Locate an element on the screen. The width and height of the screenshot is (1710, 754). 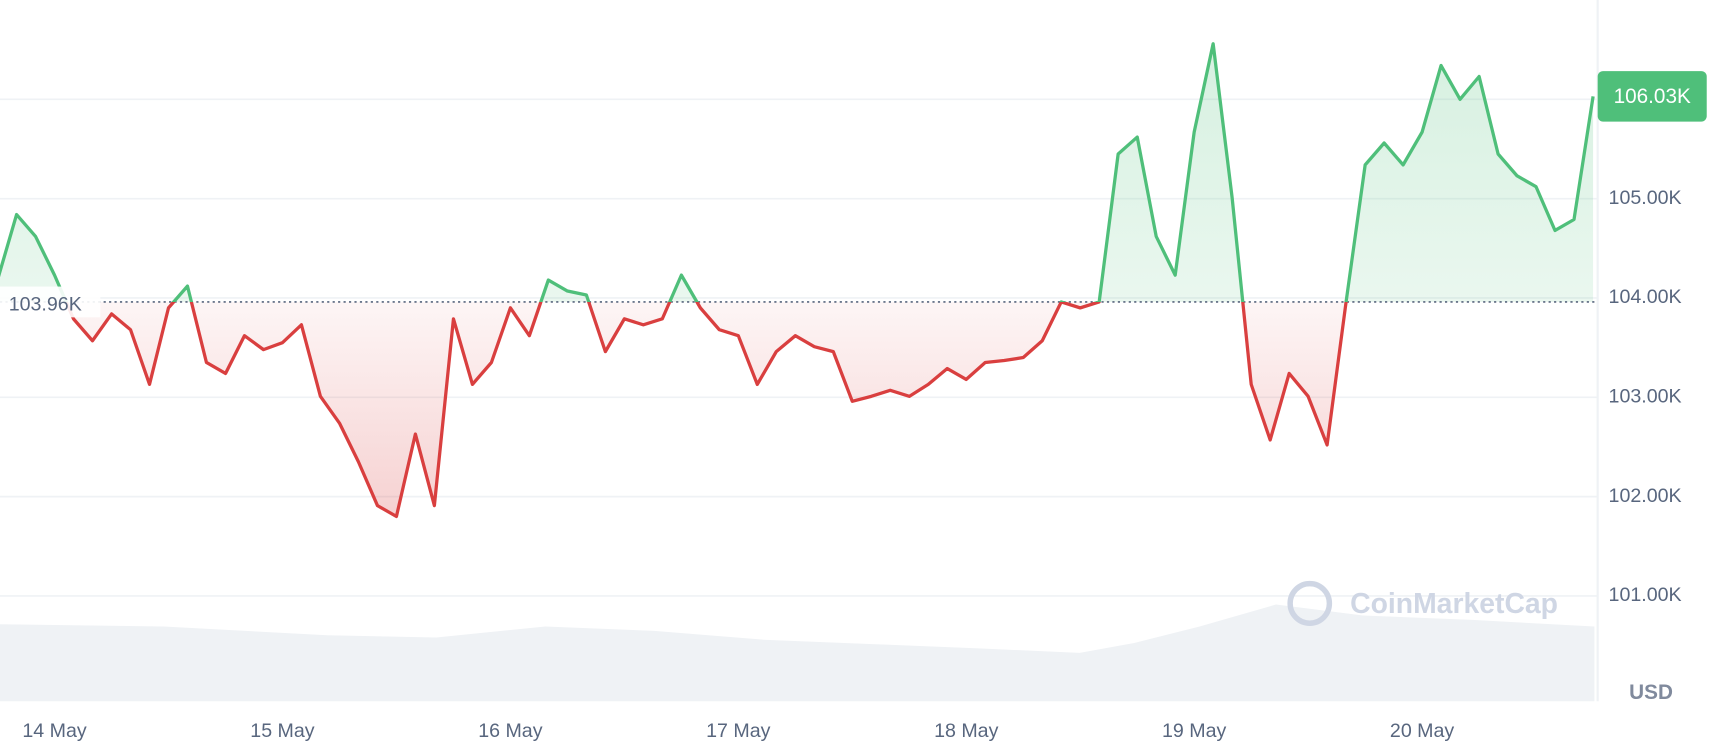
price-tag is located at coordinates (1652, 96).